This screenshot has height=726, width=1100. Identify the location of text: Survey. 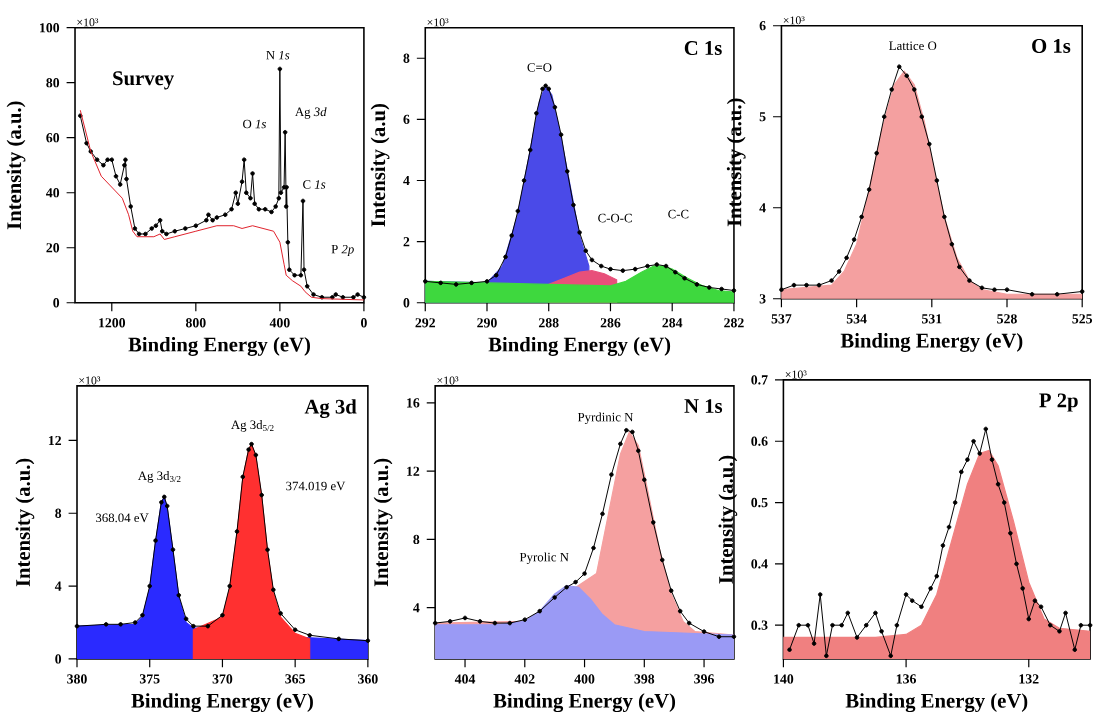
(143, 80).